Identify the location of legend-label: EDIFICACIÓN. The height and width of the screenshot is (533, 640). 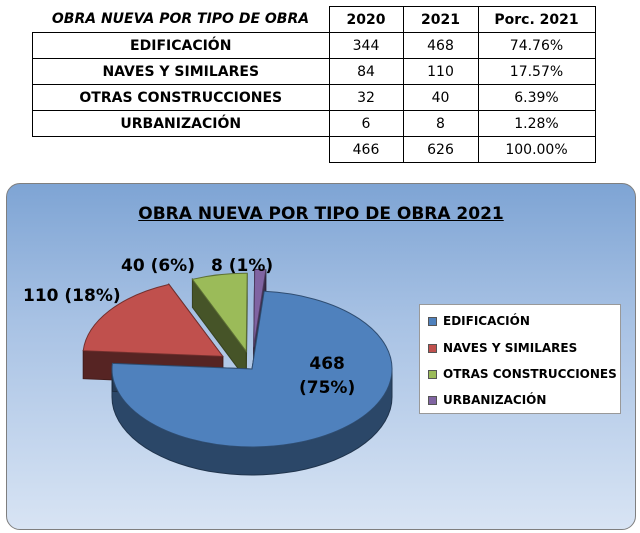
(486, 321).